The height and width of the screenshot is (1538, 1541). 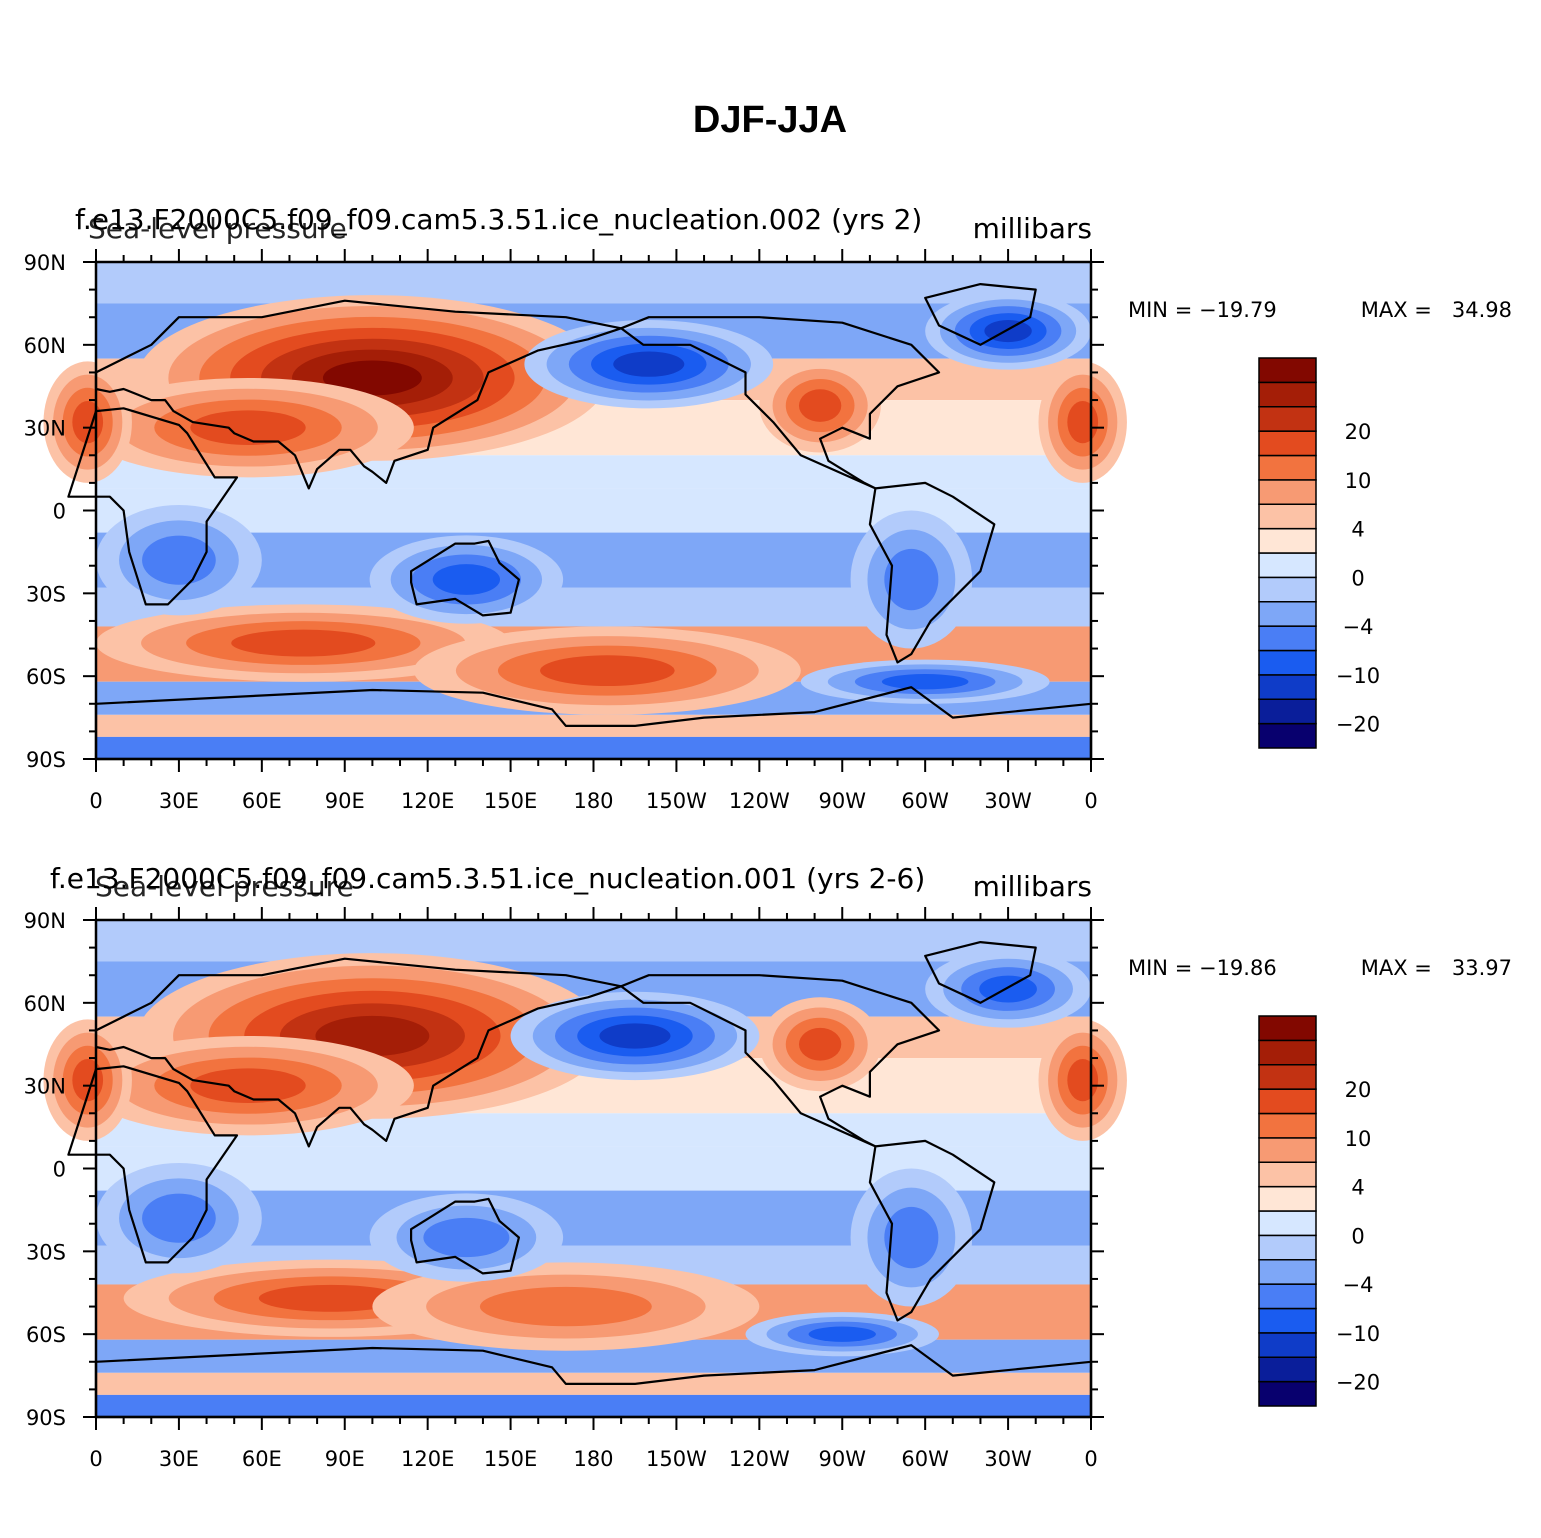 What do you see at coordinates (262, 1459) in the screenshot?
I see `x-tick-label: 60E` at bounding box center [262, 1459].